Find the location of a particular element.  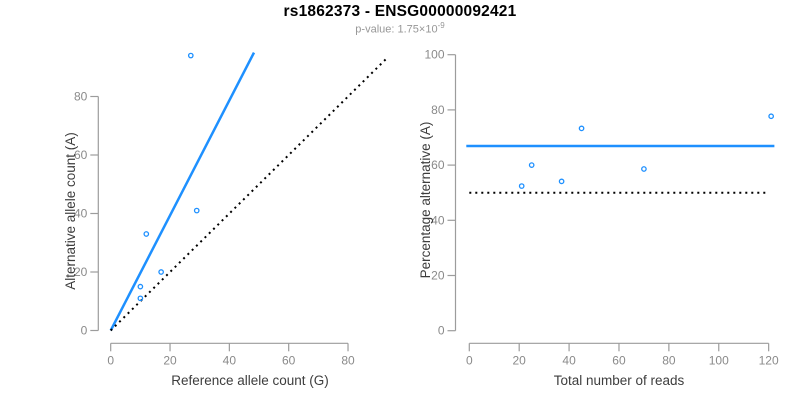

p-value-subtitle: p-value: 1.75×10-9 is located at coordinates (400, 28).